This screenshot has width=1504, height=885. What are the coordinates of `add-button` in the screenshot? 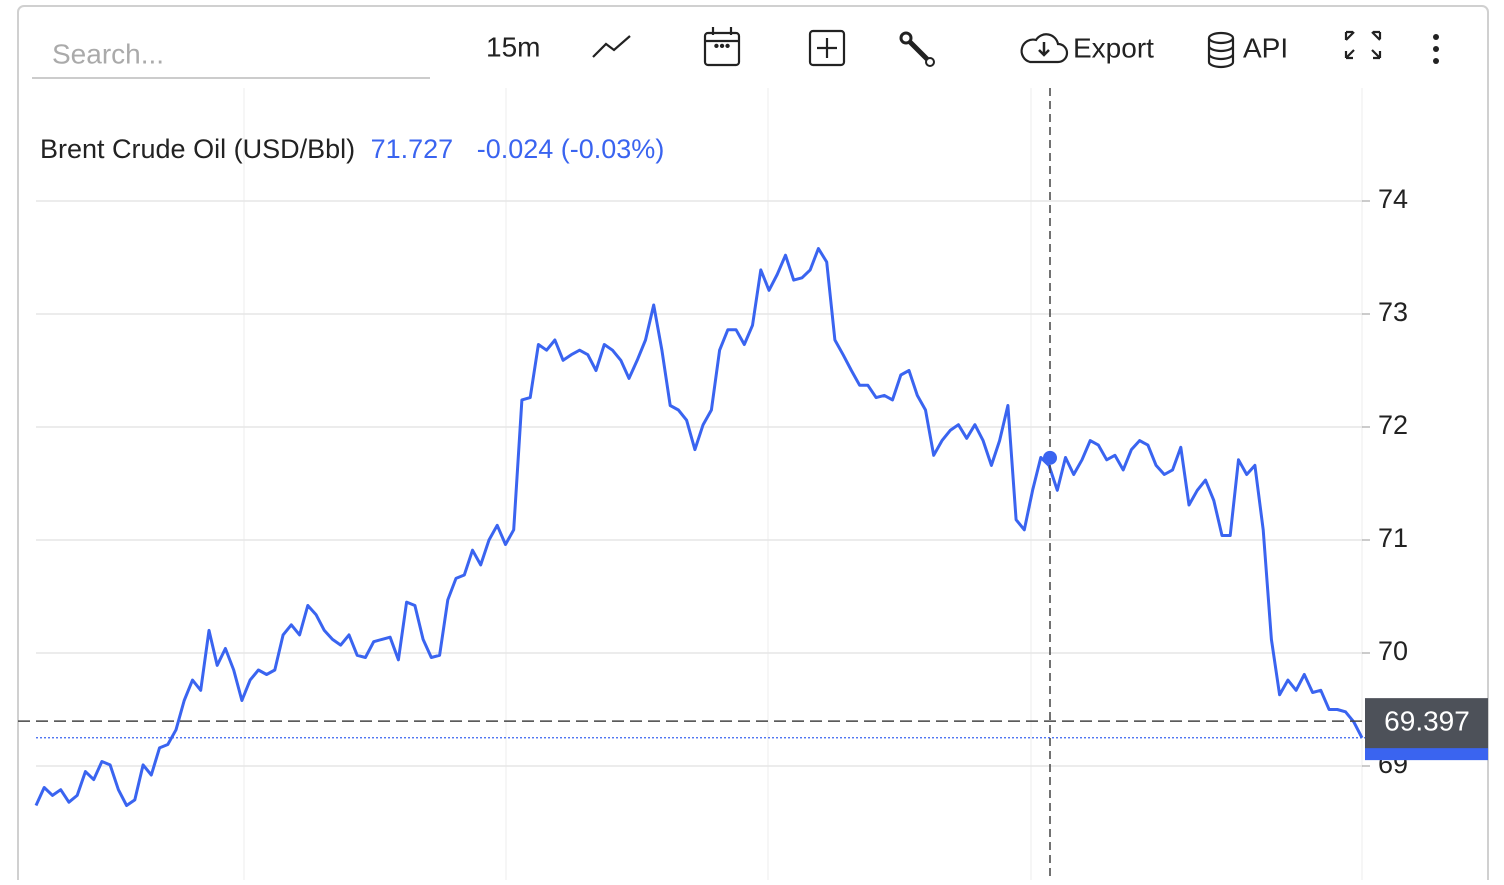 It's located at (827, 48).